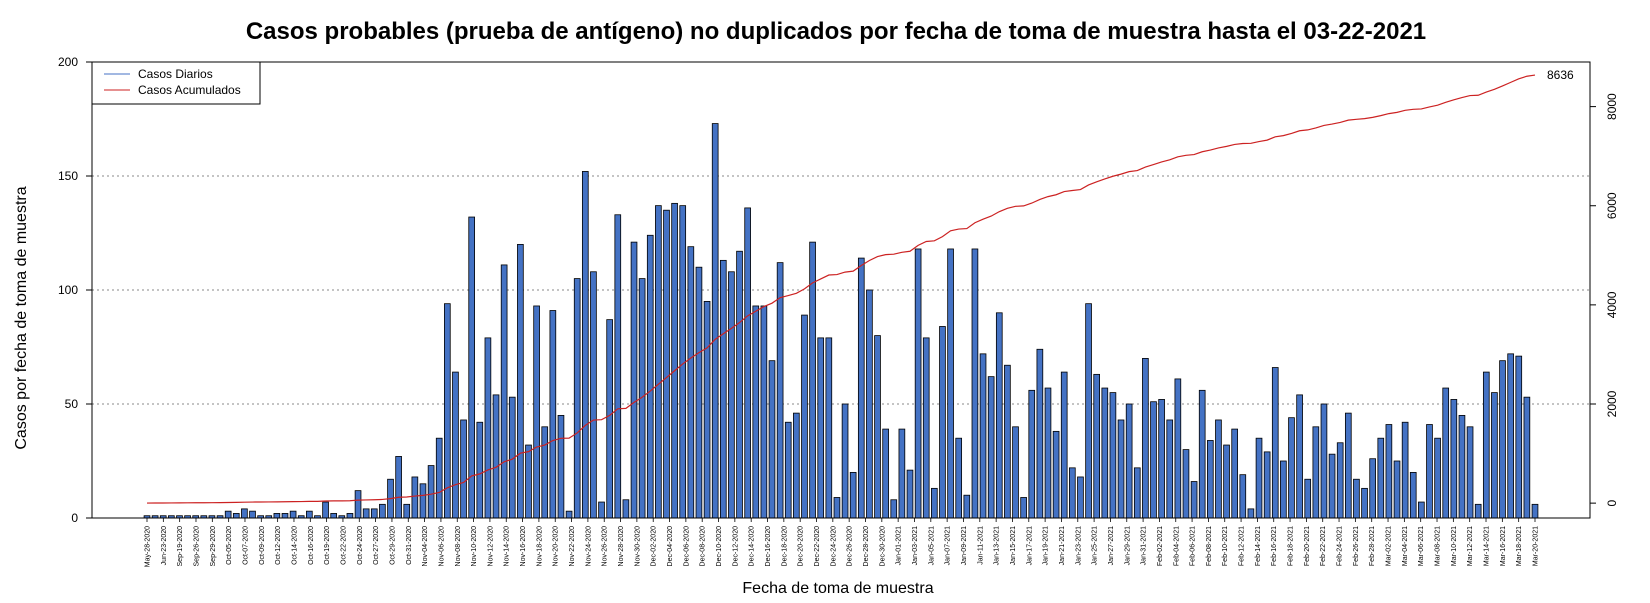  Describe the element at coordinates (572, 546) in the screenshot. I see `x-tick-label: Nov-22-2020` at that location.